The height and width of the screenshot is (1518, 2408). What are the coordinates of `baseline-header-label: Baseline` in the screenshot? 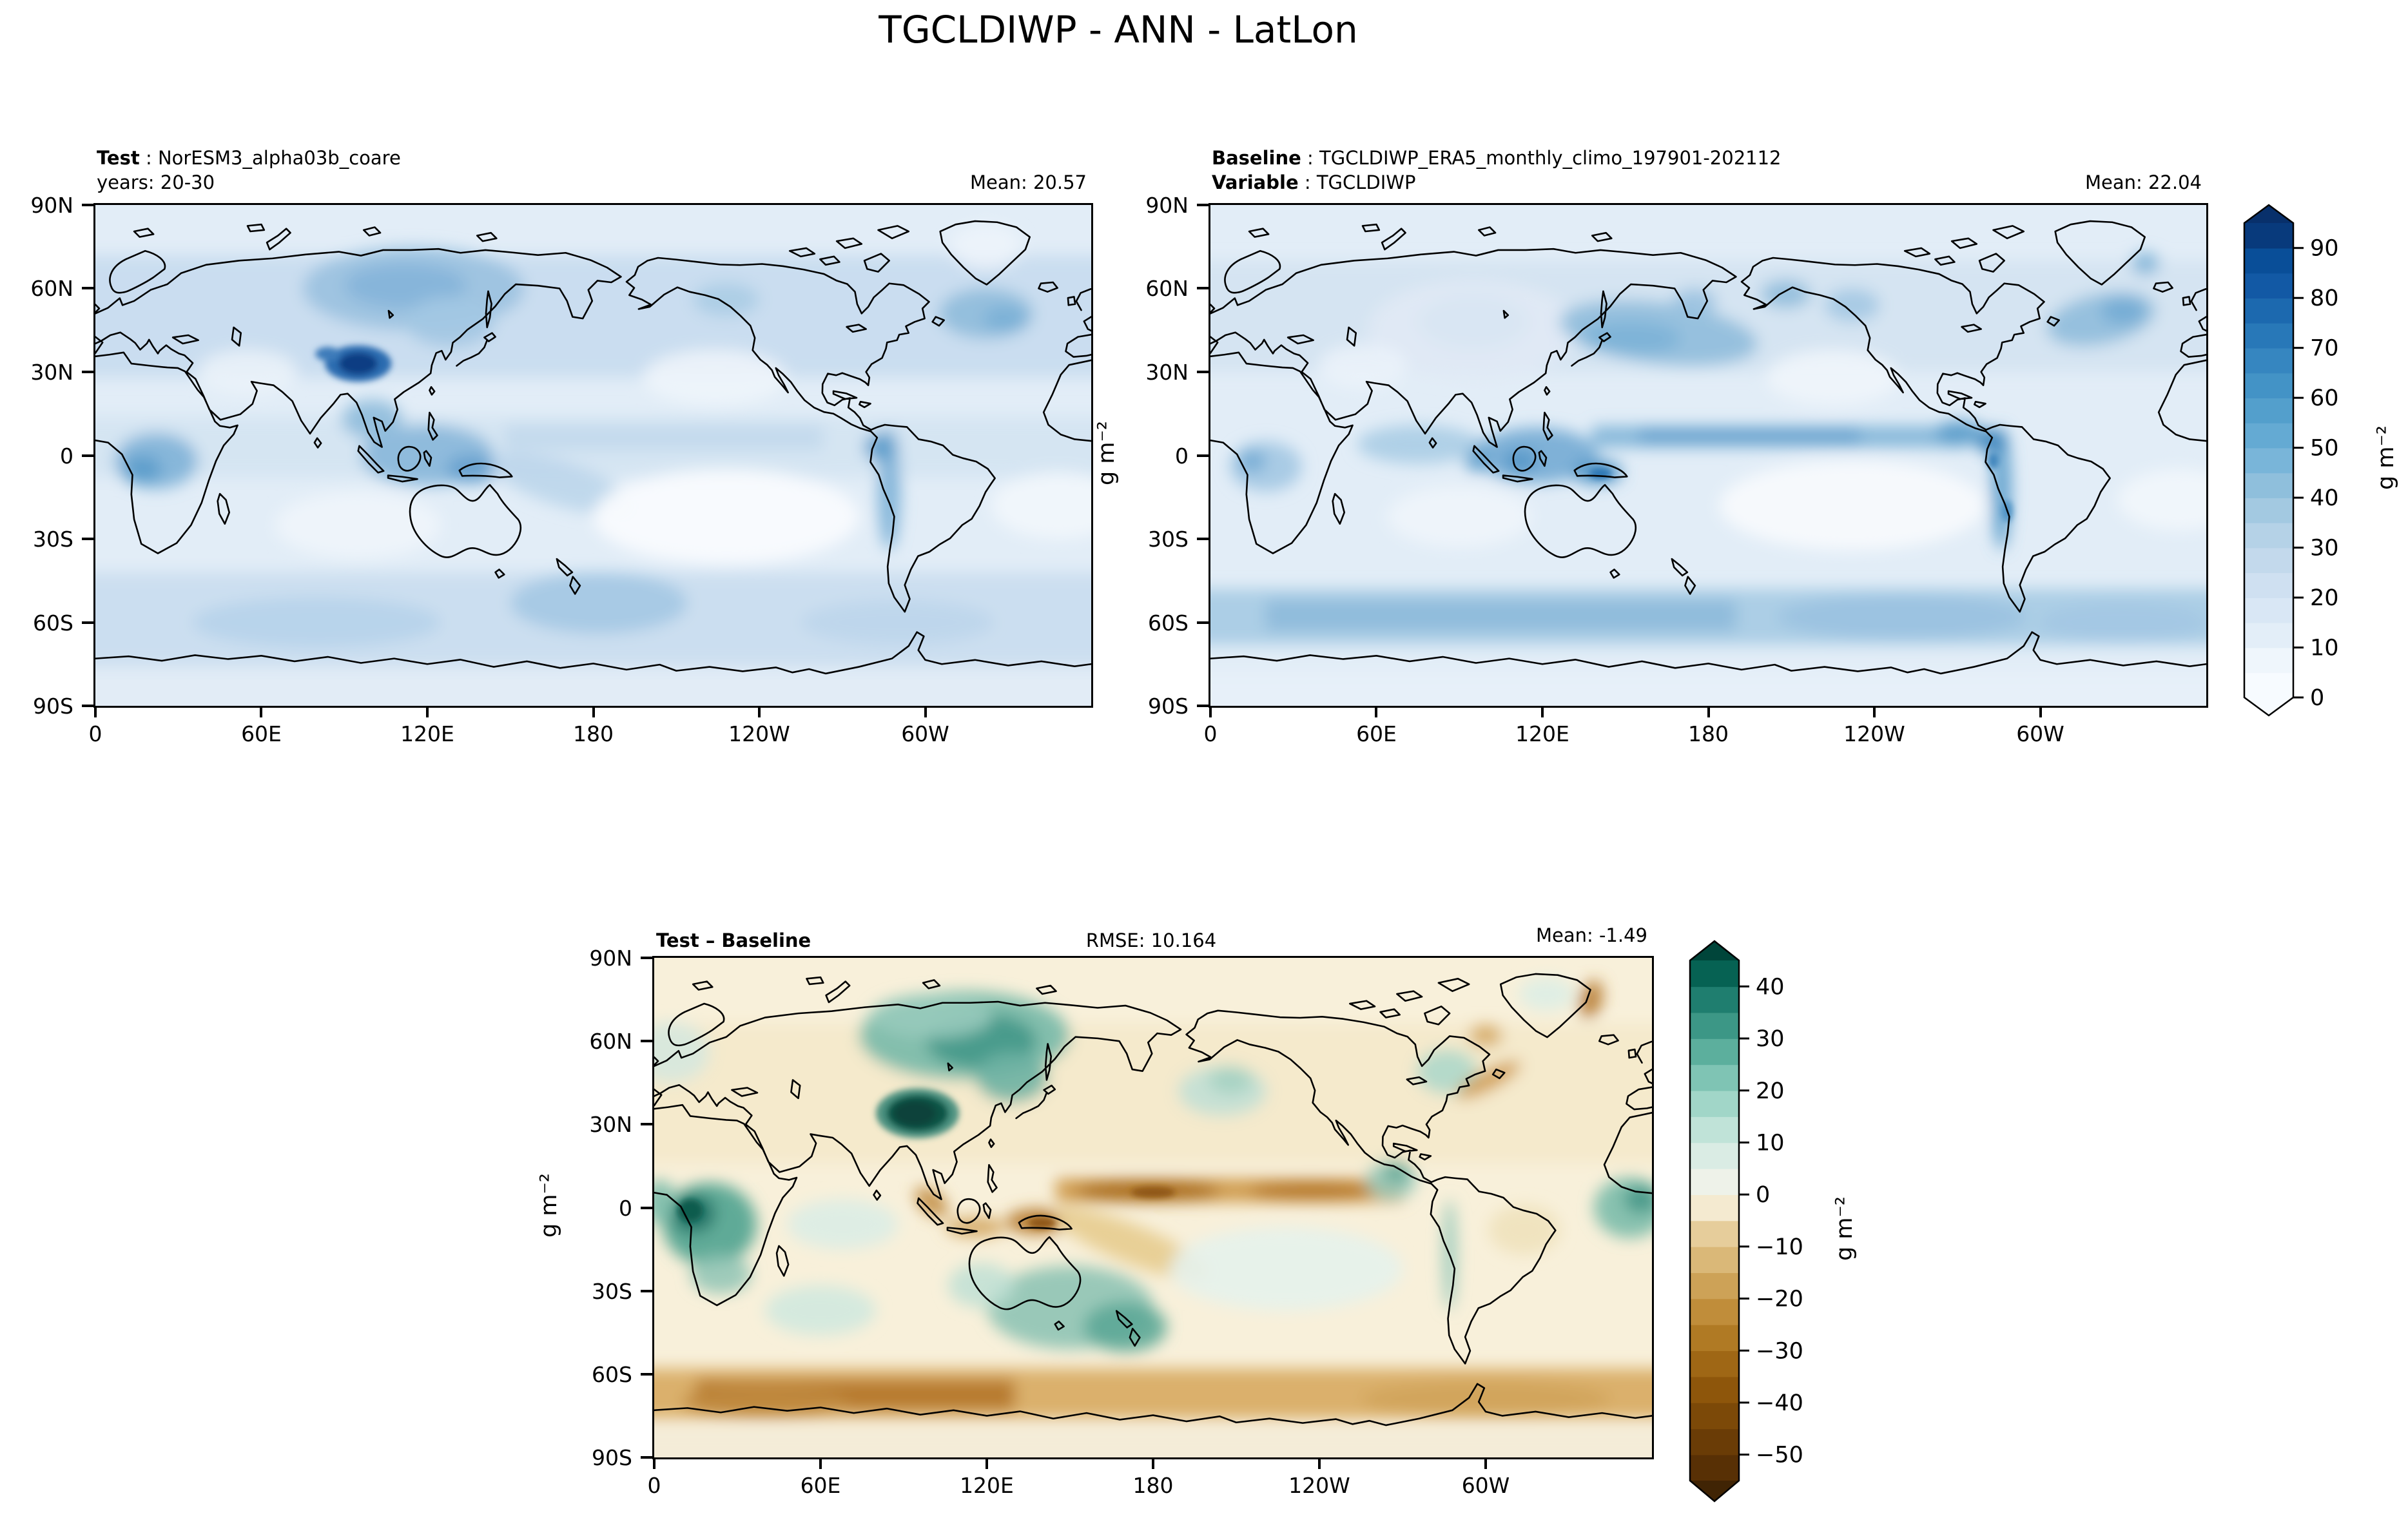 It's located at (1256, 158).